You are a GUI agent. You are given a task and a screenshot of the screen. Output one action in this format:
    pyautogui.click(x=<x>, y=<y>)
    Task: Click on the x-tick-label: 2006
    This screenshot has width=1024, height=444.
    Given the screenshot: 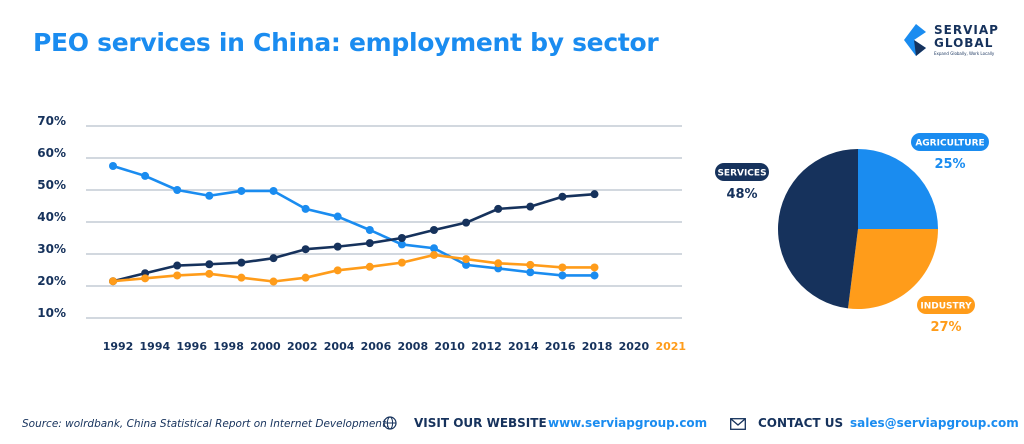 What is the action you would take?
    pyautogui.click(x=376, y=346)
    